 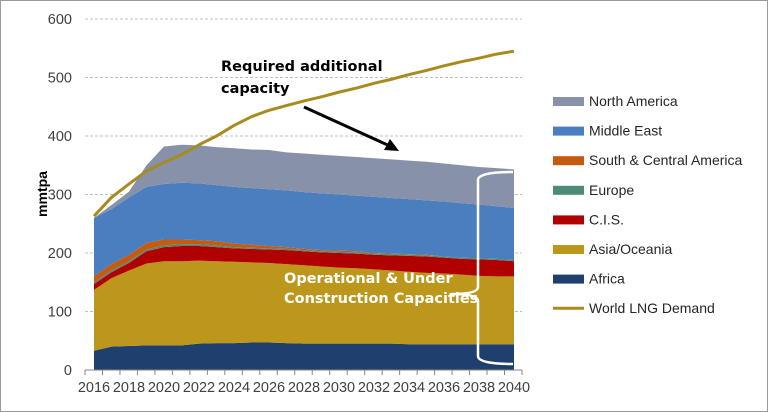 I want to click on area-middle-east, so click(x=304, y=229).